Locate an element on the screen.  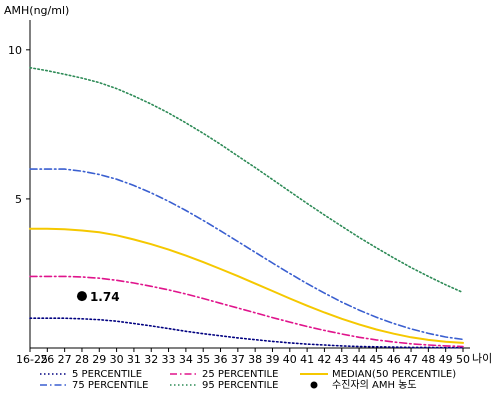
x-tick-label: 38 is located at coordinates (255, 359).